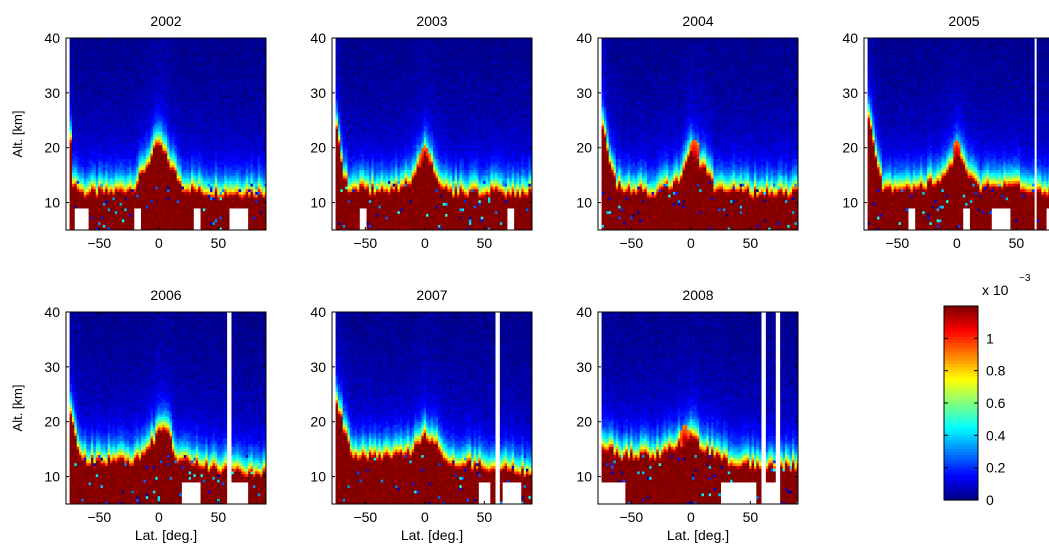 This screenshot has height=552, width=1049. What do you see at coordinates (961, 403) in the screenshot?
I see `colorbar-gradient` at bounding box center [961, 403].